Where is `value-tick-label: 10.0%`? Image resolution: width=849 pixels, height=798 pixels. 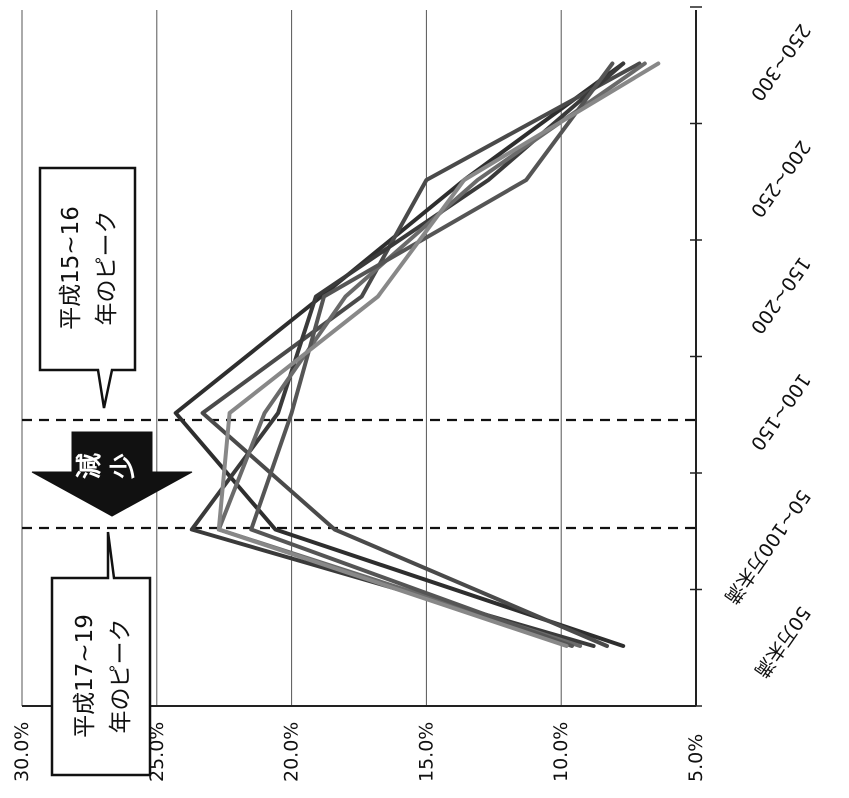
value-tick-label: 10.0% is located at coordinates (561, 752).